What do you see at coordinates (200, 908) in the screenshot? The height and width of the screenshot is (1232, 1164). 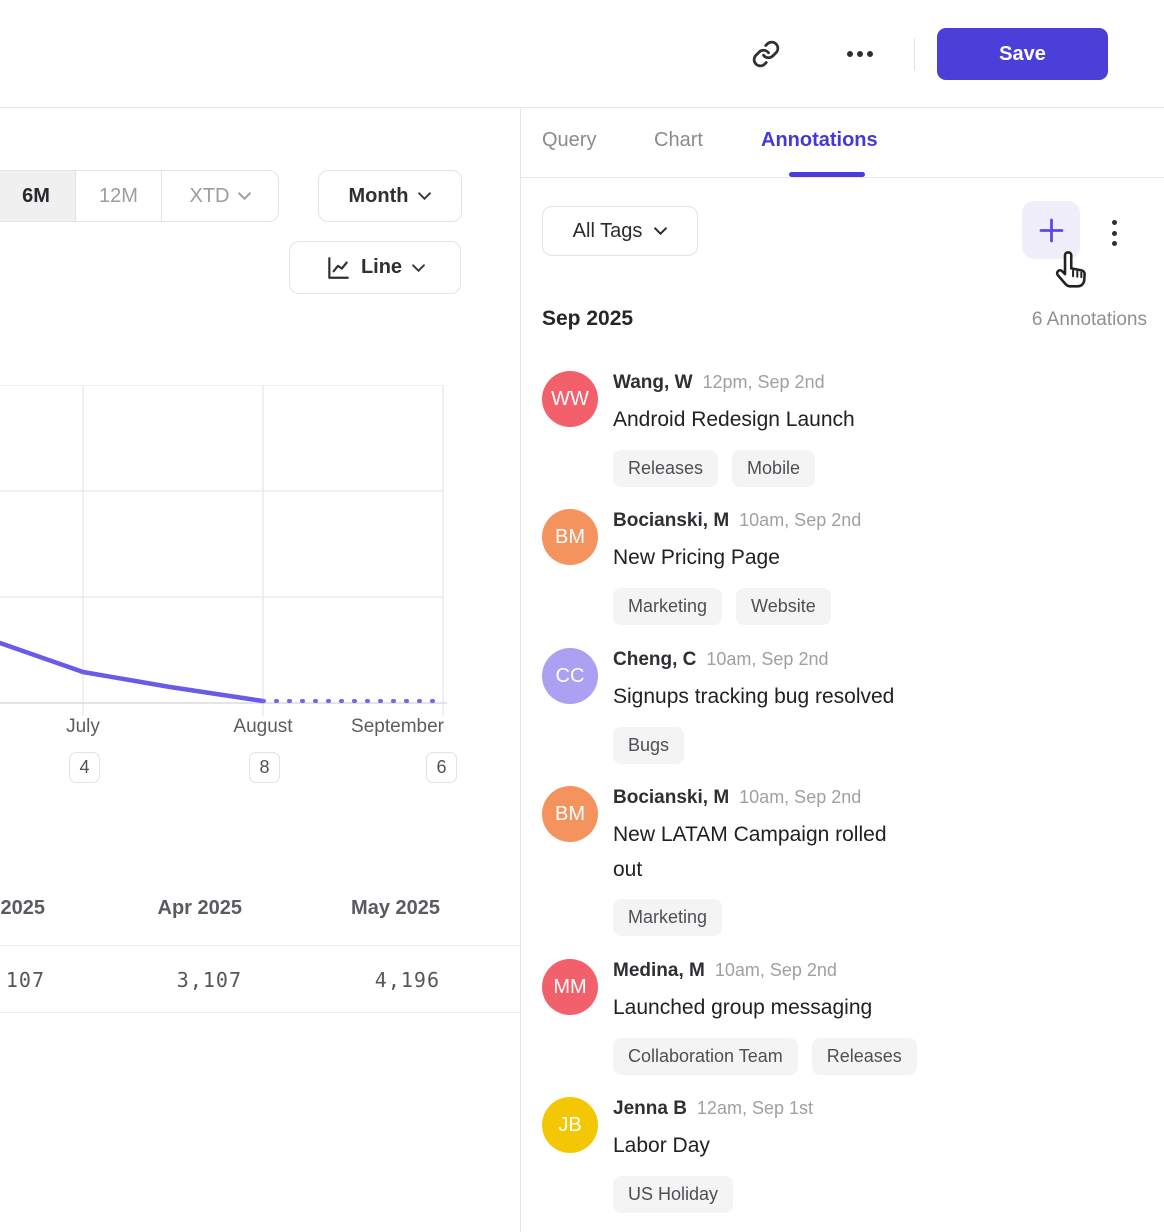 I see `table-column-header: Apr 2025` at bounding box center [200, 908].